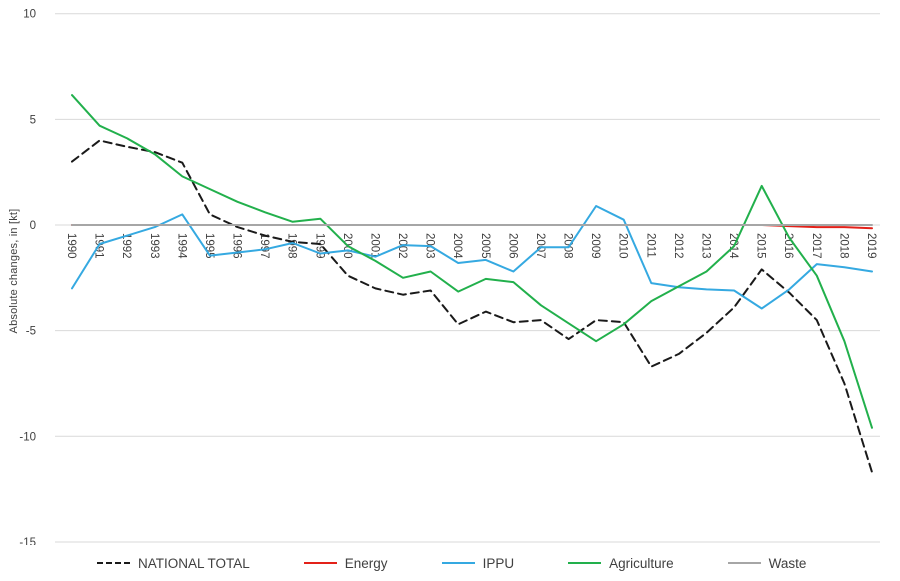 Image resolution: width=900 pixels, height=581 pixels. I want to click on x-tick-label-2019: 2019, so click(871, 246).